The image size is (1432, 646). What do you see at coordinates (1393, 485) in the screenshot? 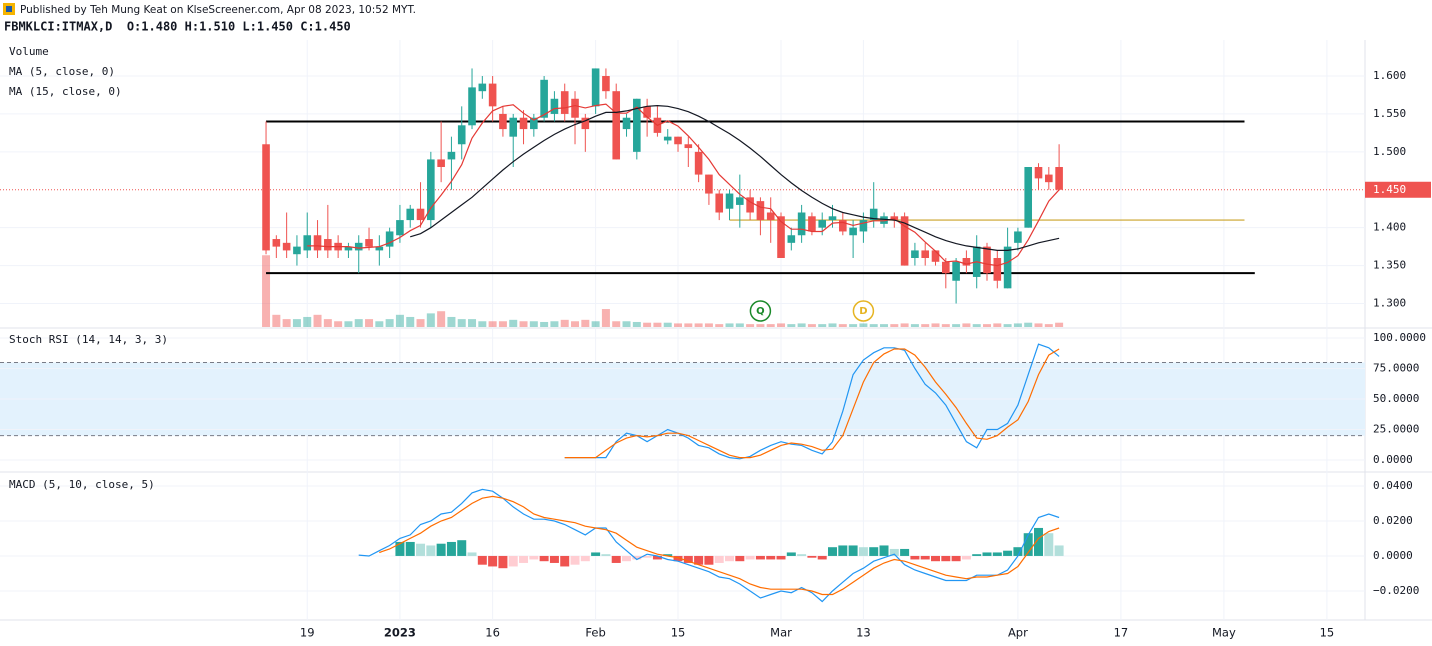
I see `y-tick-label: 0.0400` at bounding box center [1393, 485].